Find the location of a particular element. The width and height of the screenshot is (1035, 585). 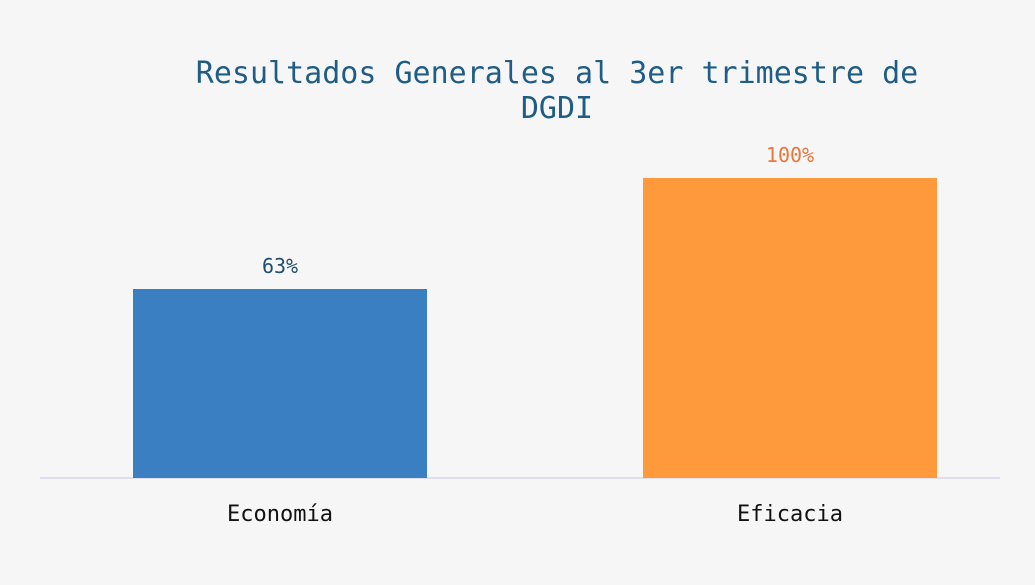

value-label: 63% is located at coordinates (280, 266).